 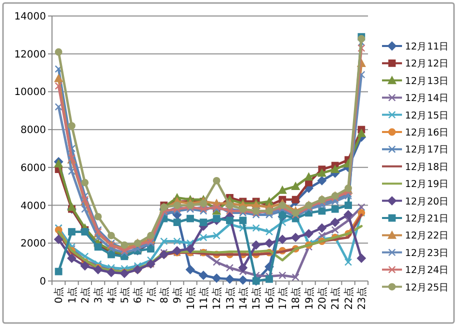 I want to click on x-tick-label: 11点, so click(x=204, y=298).